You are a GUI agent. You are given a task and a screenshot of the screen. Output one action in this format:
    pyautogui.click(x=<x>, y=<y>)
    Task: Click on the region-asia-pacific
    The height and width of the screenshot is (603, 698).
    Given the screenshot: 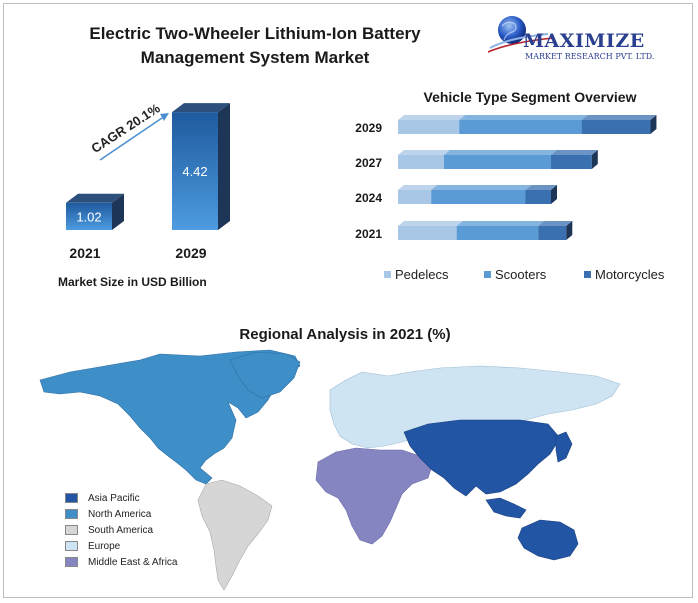 What is the action you would take?
    pyautogui.click(x=482, y=458)
    